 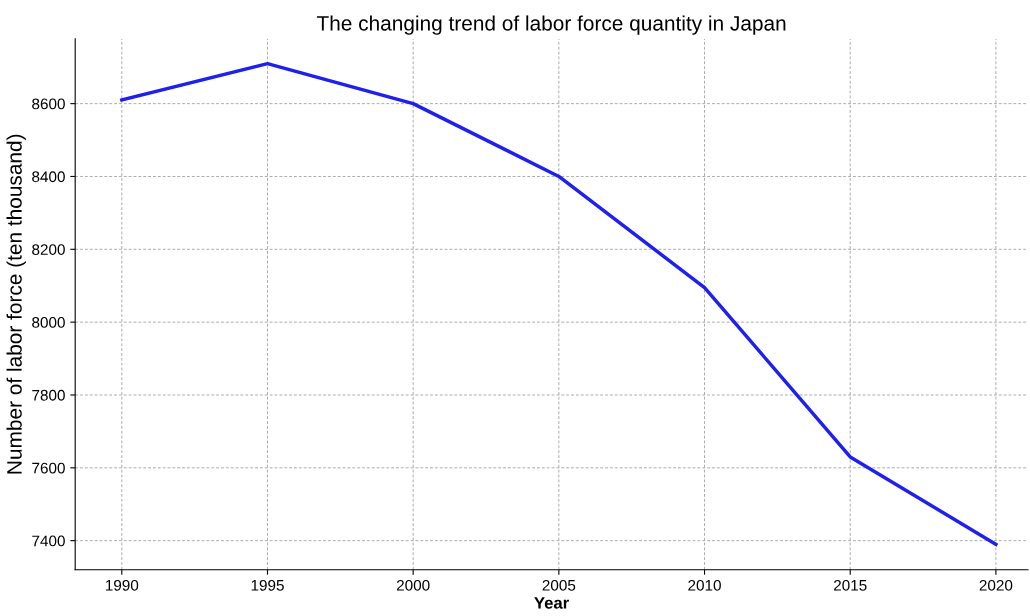 I want to click on x-tick-label: 2010, so click(x=704, y=585).